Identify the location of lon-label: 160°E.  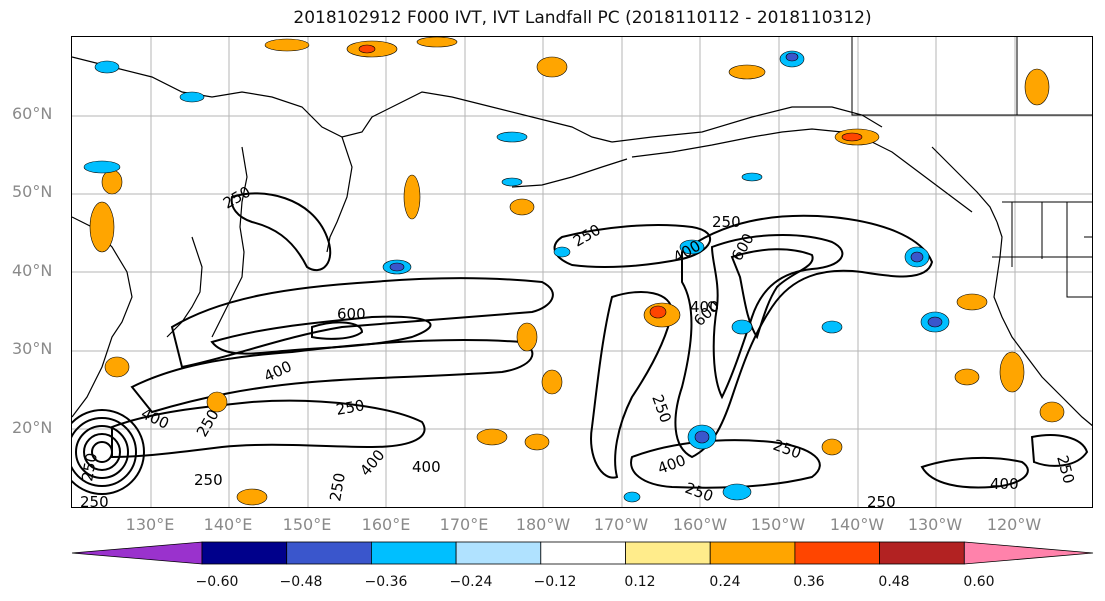
(386, 524).